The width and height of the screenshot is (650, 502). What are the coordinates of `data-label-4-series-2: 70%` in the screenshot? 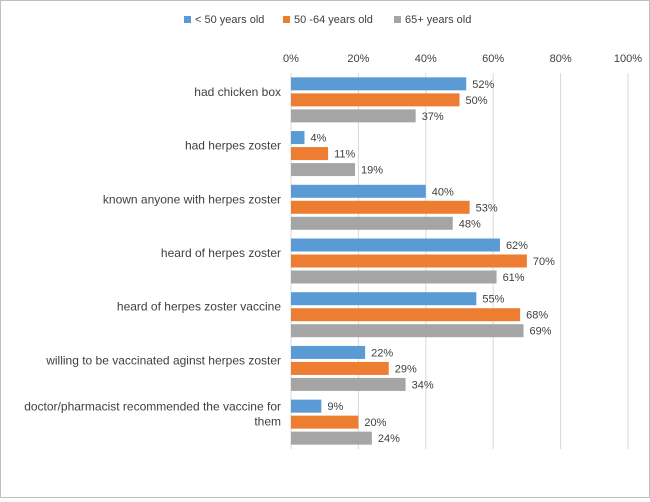 It's located at (544, 262).